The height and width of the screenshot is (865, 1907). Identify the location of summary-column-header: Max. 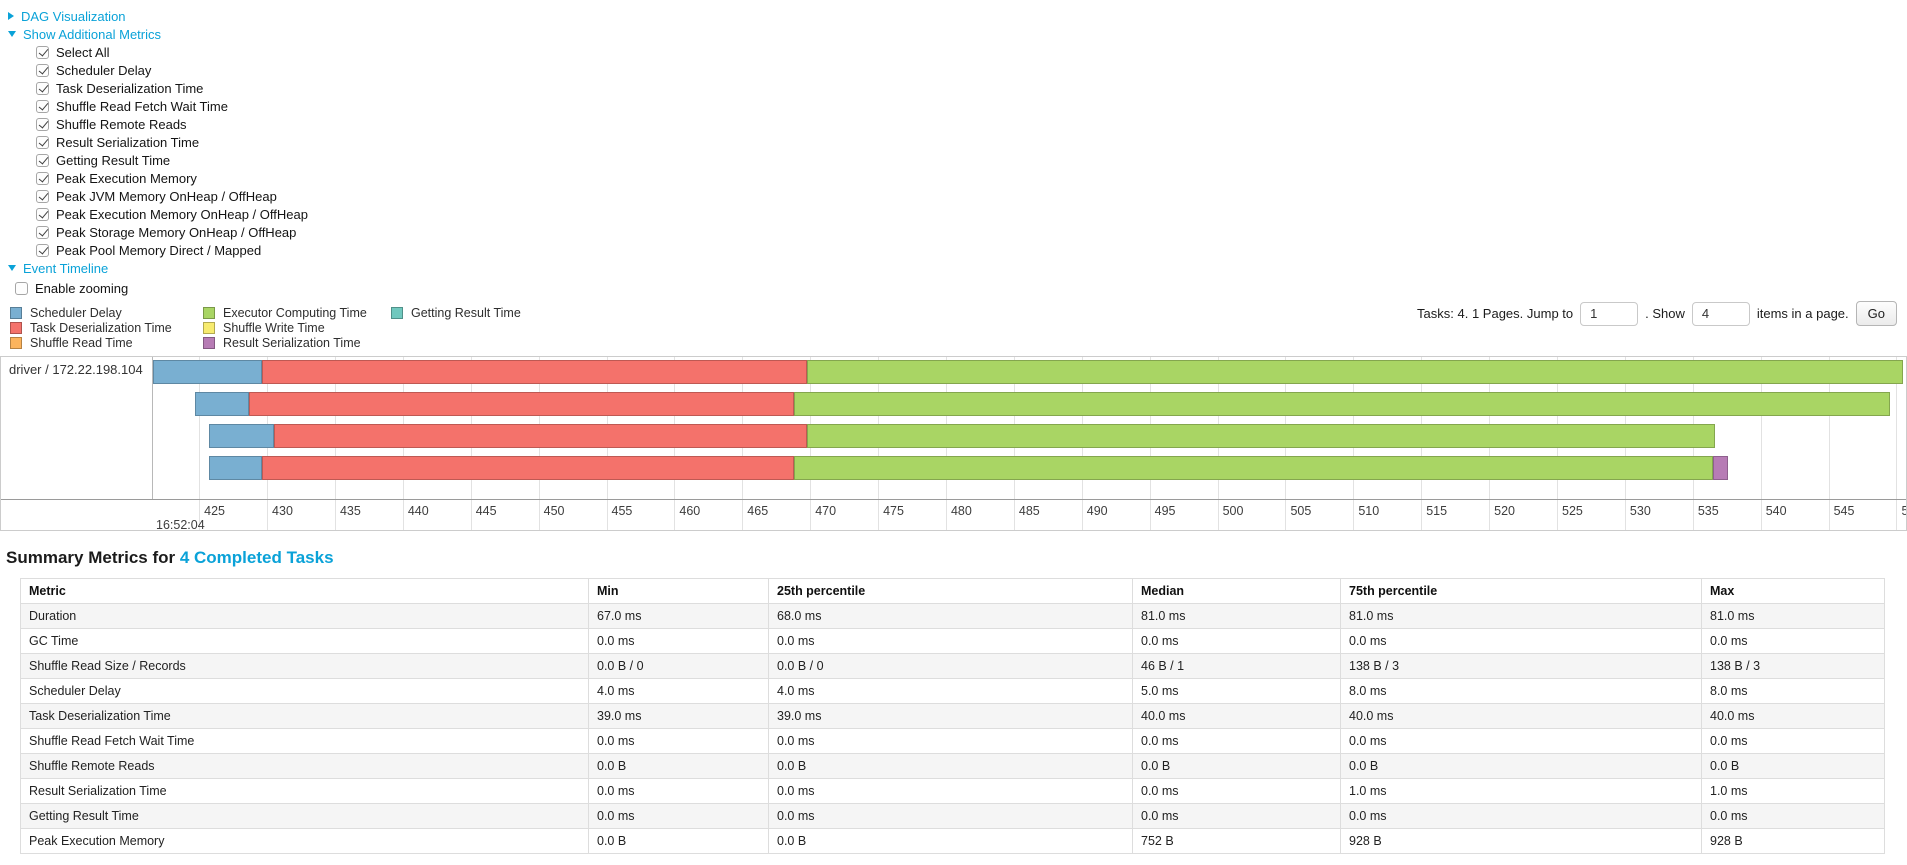
(1793, 591).